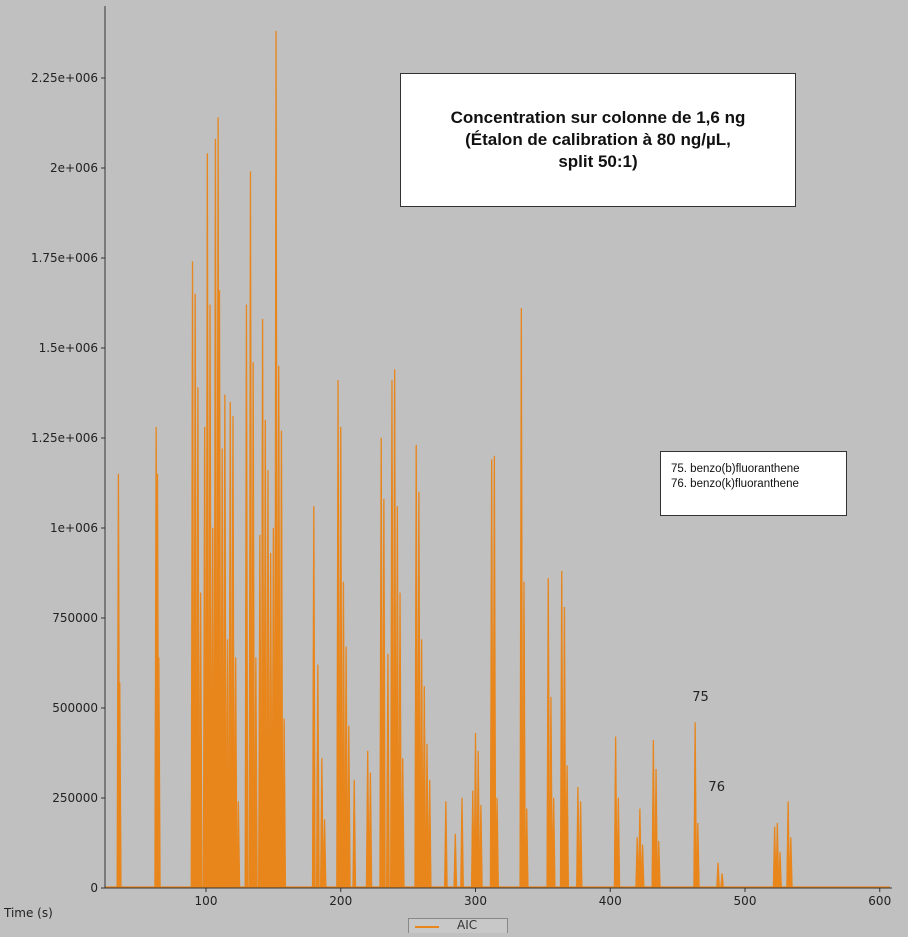 This screenshot has height=937, width=908. I want to click on legend-entry-75: 75. benzo(b)fluoranthene, so click(735, 469).